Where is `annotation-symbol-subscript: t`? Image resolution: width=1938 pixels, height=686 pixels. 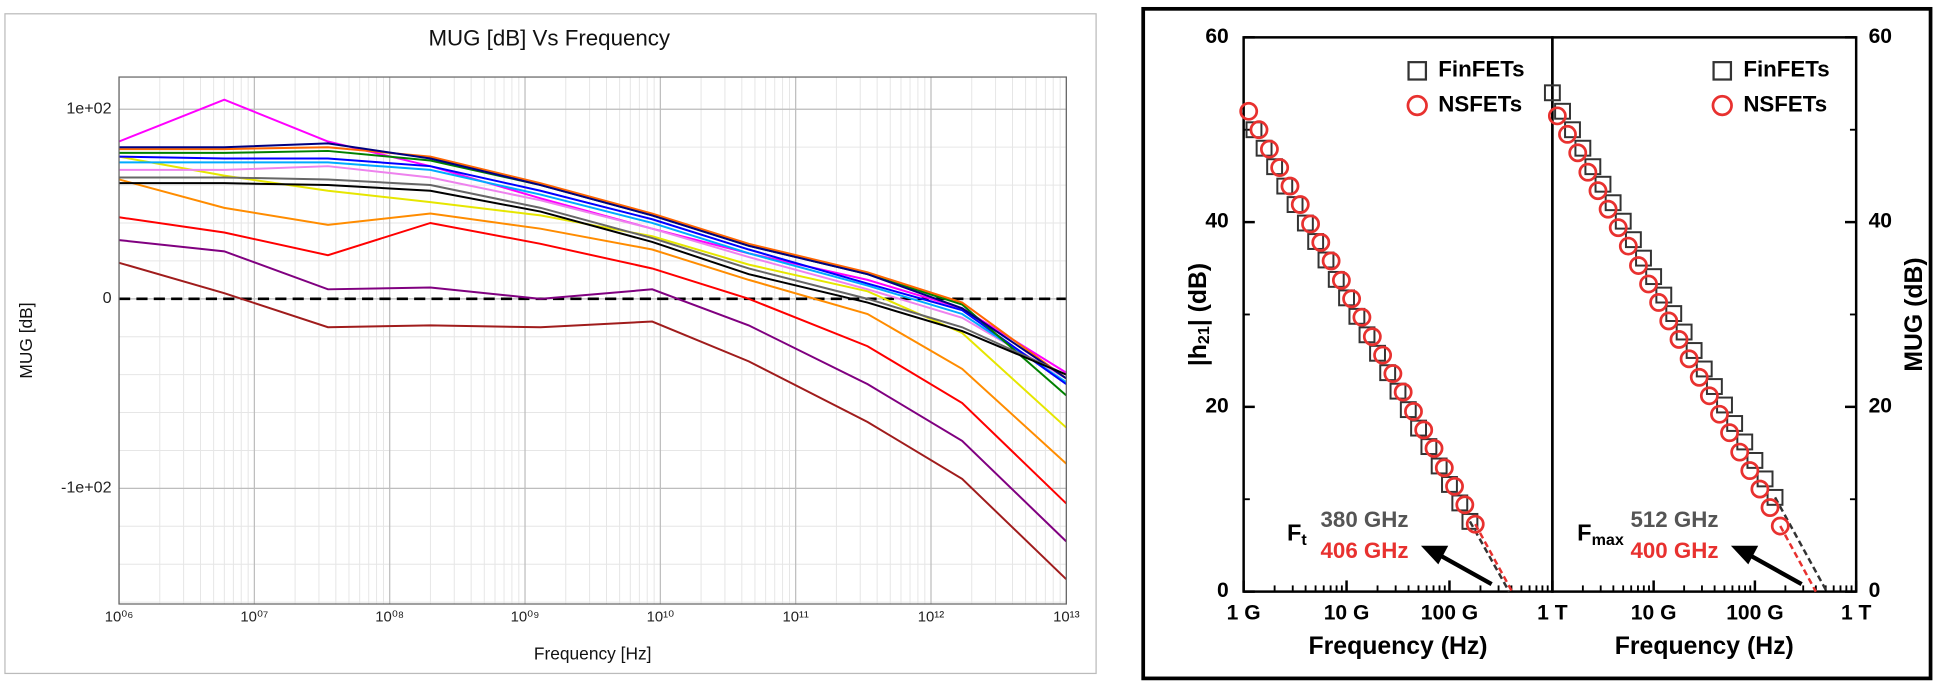 annotation-symbol-subscript: t is located at coordinates (1304, 540).